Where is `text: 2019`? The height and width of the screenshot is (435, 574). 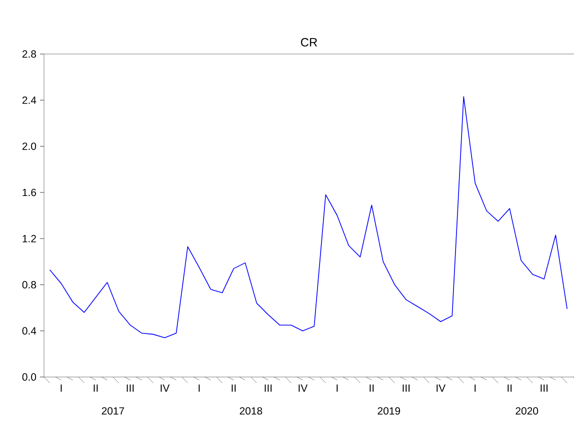 text: 2019 is located at coordinates (389, 411).